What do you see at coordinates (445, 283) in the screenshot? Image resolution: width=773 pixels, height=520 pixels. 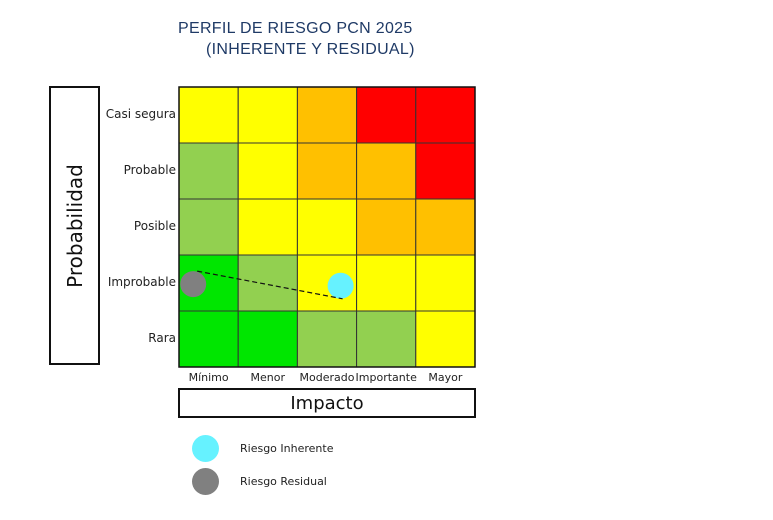 I see `matrix-cell-r3-c4` at bounding box center [445, 283].